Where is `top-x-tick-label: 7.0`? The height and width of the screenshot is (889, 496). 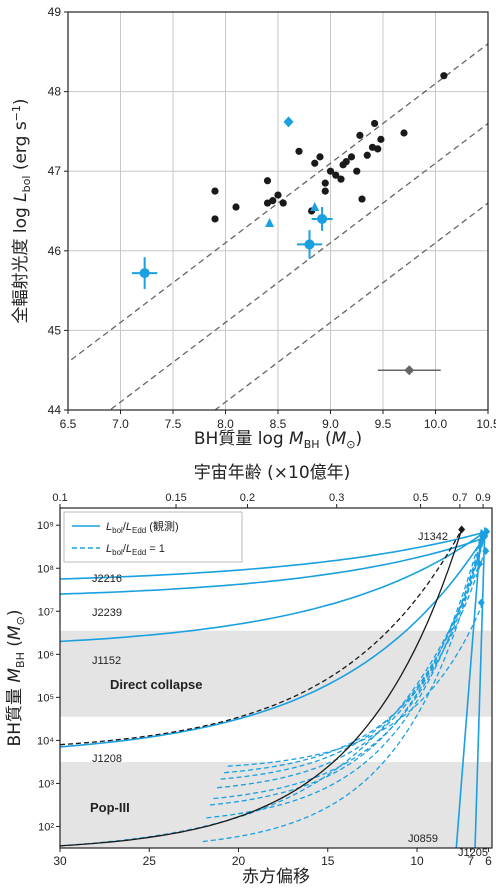 top-x-tick-label: 7.0 is located at coordinates (120, 424).